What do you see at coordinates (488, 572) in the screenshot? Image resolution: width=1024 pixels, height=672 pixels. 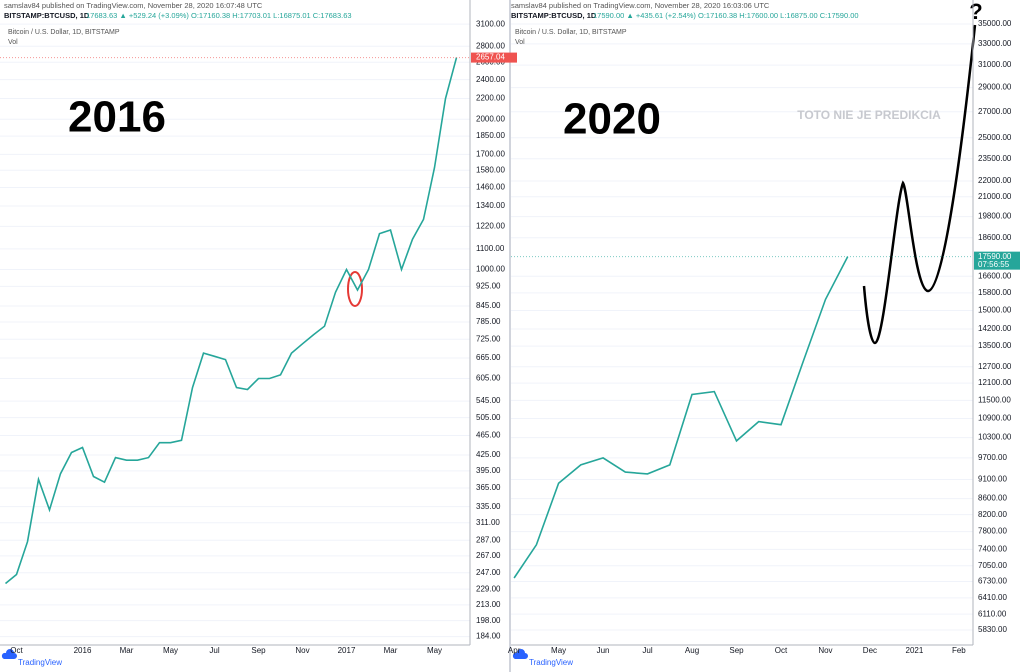 I see `y-tick-label: 247.00` at bounding box center [488, 572].